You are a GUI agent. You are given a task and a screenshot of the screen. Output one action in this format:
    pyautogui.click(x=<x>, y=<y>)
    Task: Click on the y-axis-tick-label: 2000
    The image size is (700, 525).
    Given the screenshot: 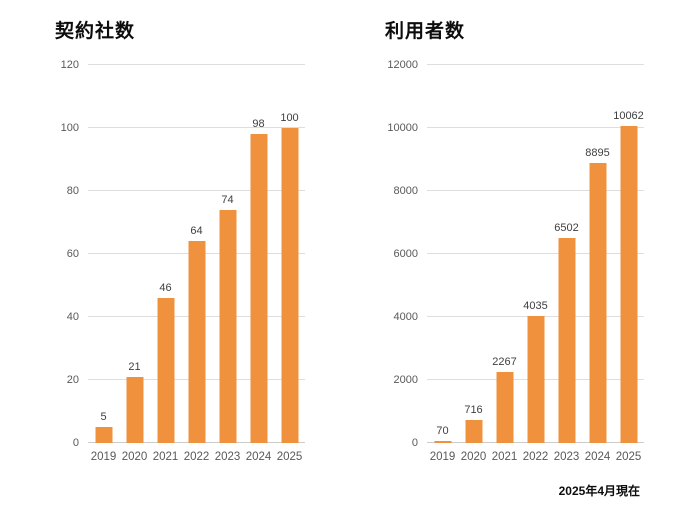 What is the action you would take?
    pyautogui.click(x=405, y=380)
    